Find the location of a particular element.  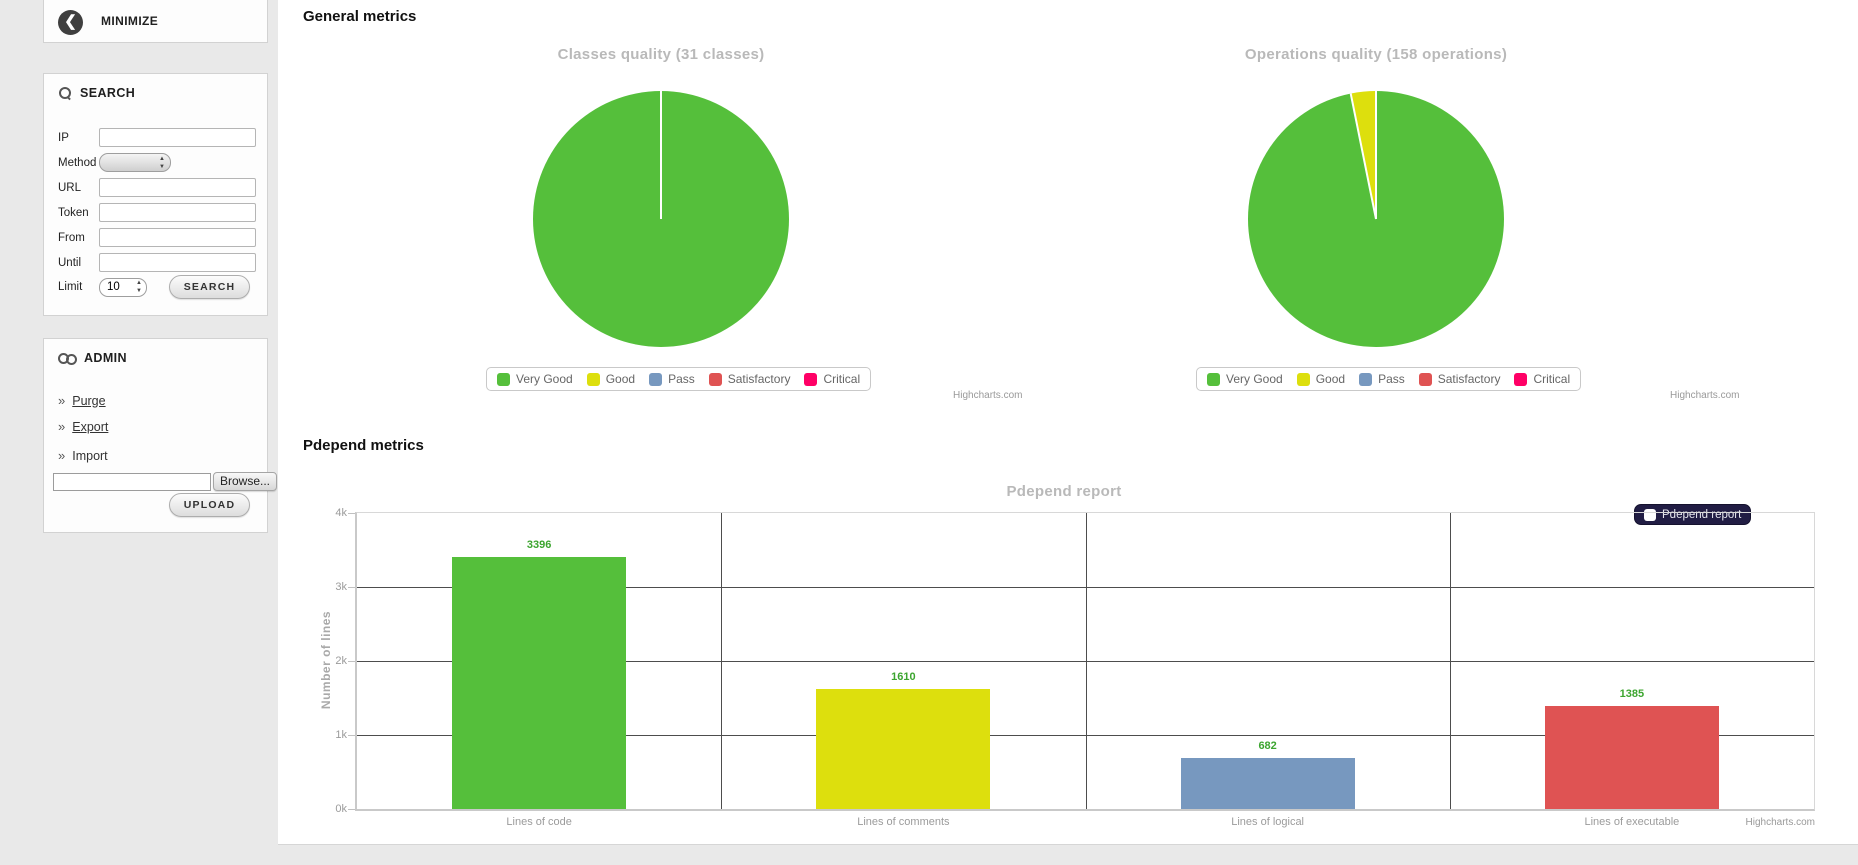

x-category-label: Lines of logical is located at coordinates (1268, 822).